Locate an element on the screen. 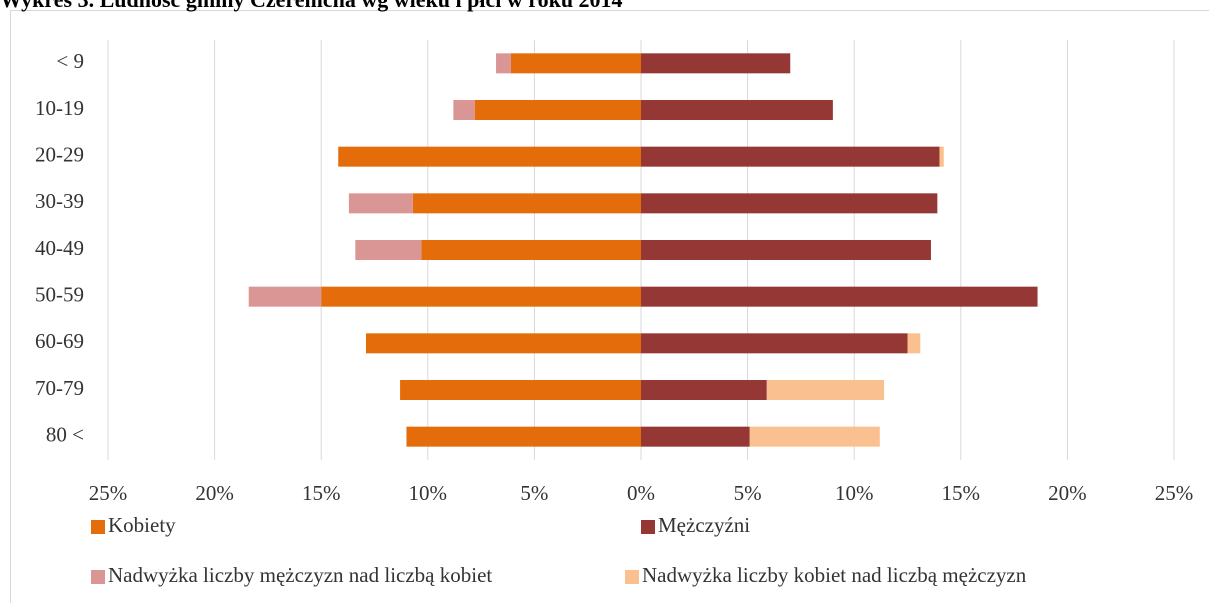  legend-label: Kobiety is located at coordinates (142, 525).